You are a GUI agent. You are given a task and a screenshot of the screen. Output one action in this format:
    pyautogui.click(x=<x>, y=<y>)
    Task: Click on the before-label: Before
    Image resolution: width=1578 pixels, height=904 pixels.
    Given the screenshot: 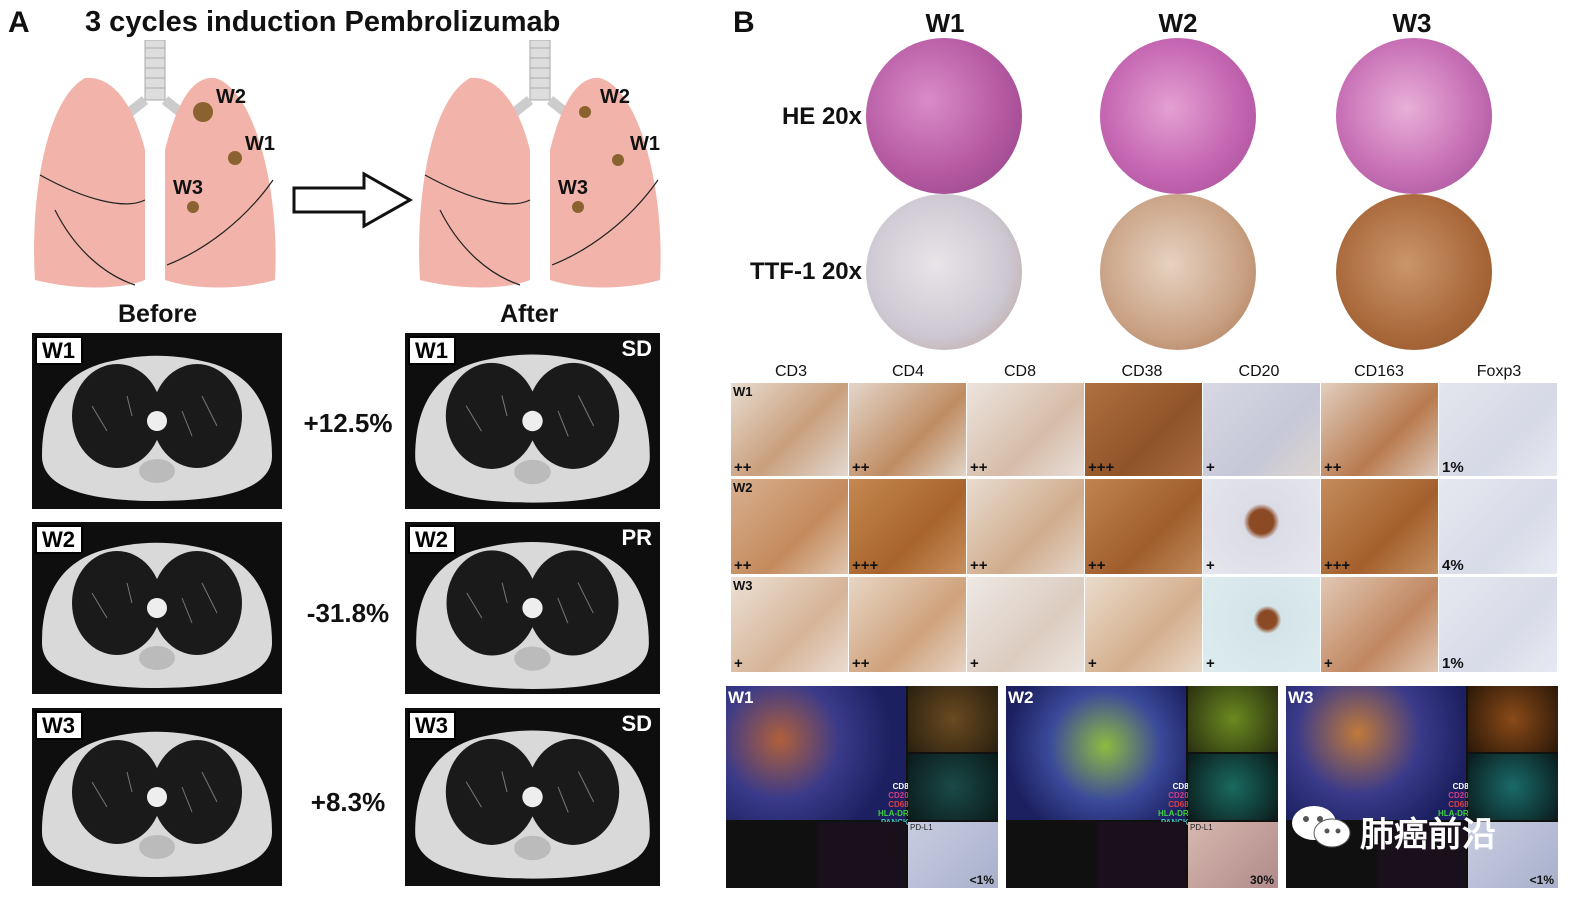 What is the action you would take?
    pyautogui.click(x=158, y=314)
    